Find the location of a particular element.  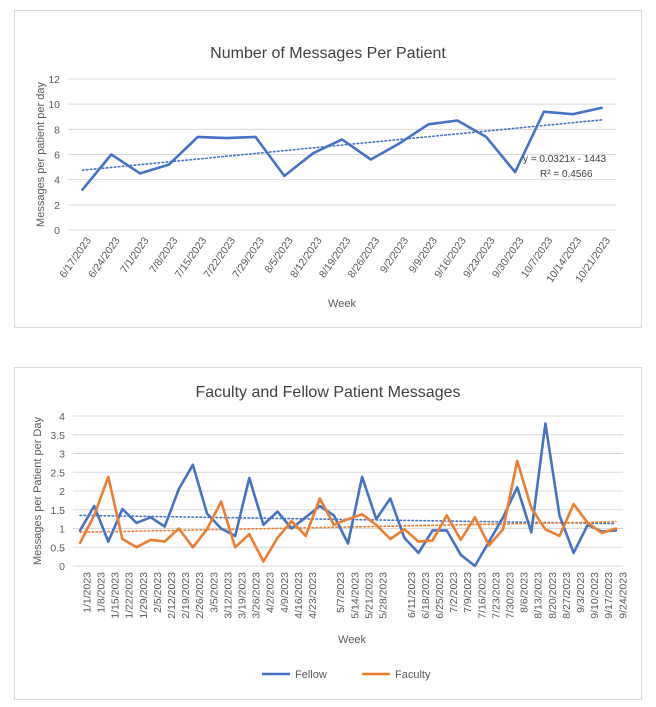

x-tick-label: 5/14/2023 is located at coordinates (355, 595).